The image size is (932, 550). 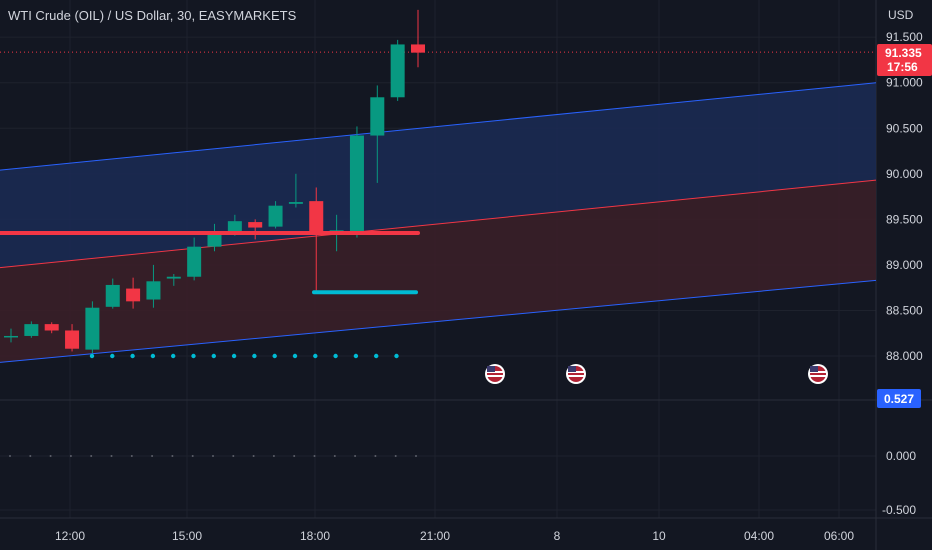 I want to click on time-tick-label: 18:00, so click(x=315, y=536).